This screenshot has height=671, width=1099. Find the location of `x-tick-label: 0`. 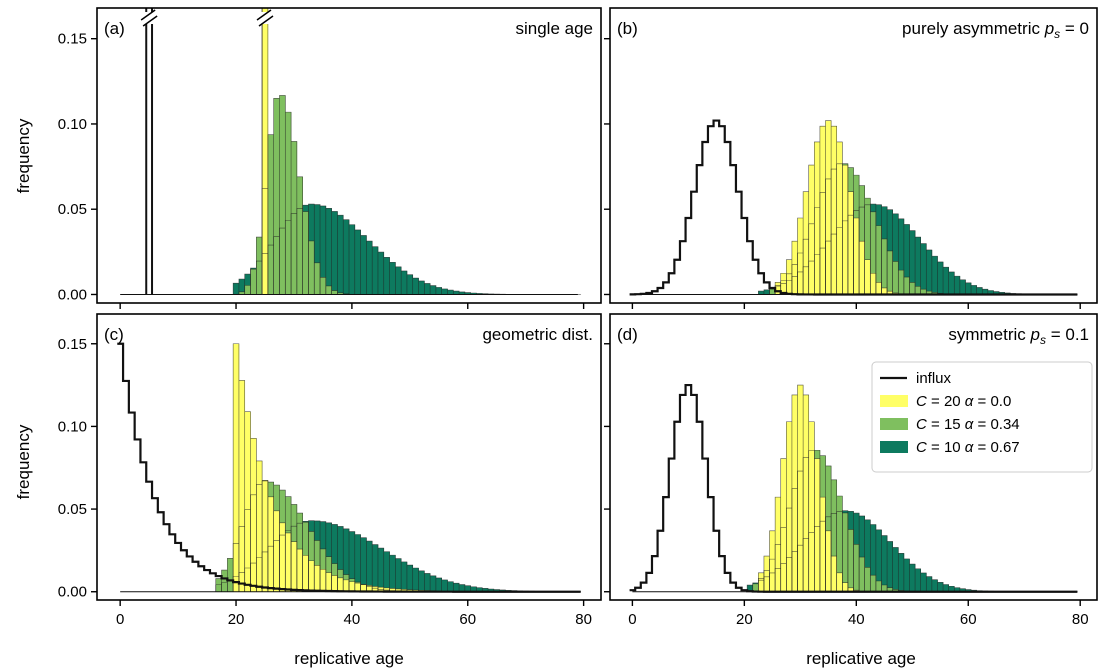

x-tick-label: 0 is located at coordinates (120, 619).